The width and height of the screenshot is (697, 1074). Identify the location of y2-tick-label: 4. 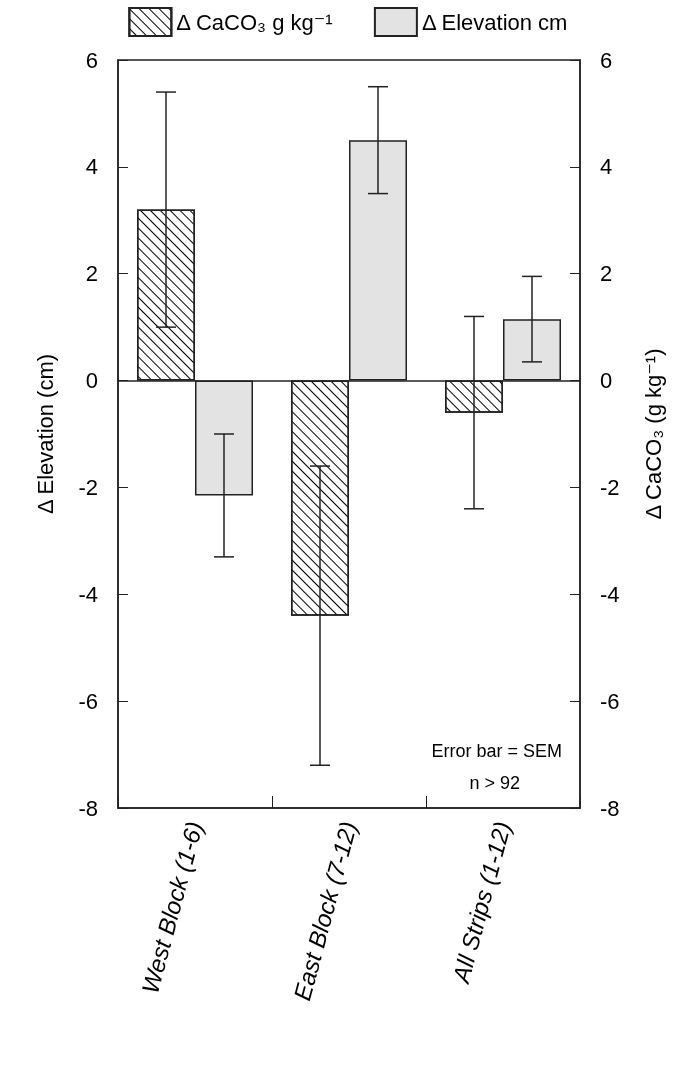
(606, 167).